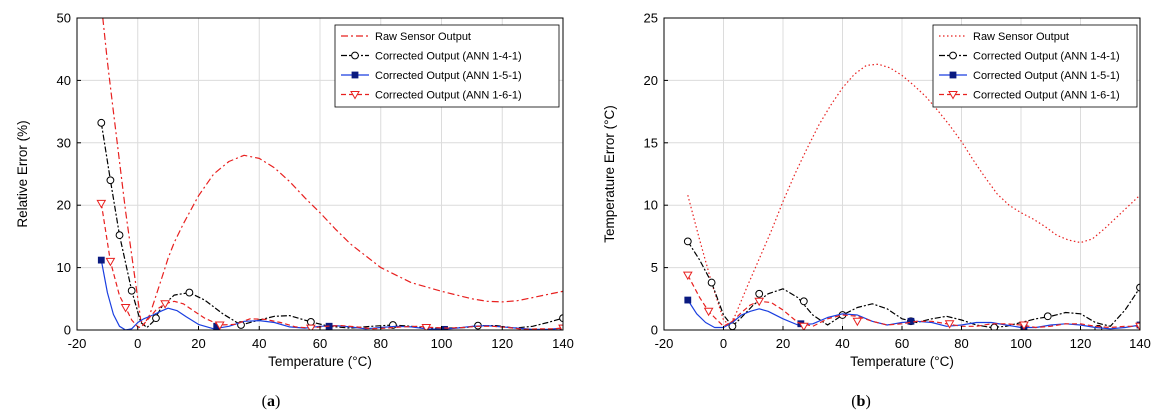  I want to click on y-tick-label: 30, so click(64, 142).